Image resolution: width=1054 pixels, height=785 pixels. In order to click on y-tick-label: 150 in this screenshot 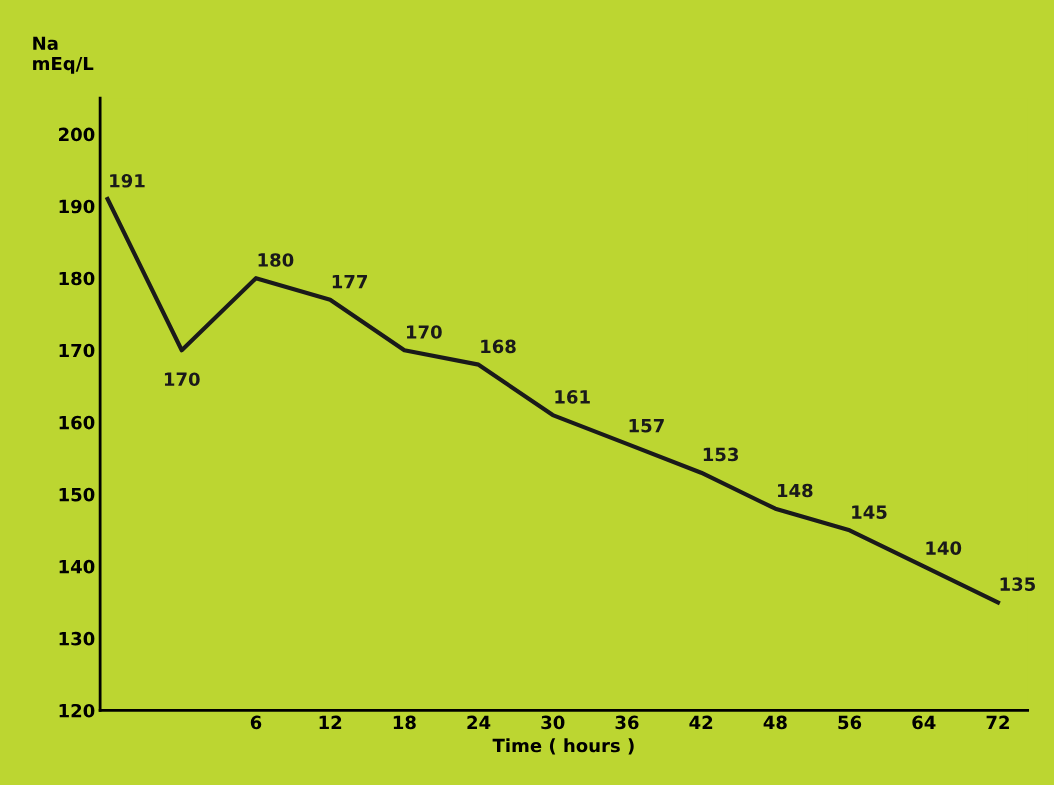, I will do `click(77, 494)`.